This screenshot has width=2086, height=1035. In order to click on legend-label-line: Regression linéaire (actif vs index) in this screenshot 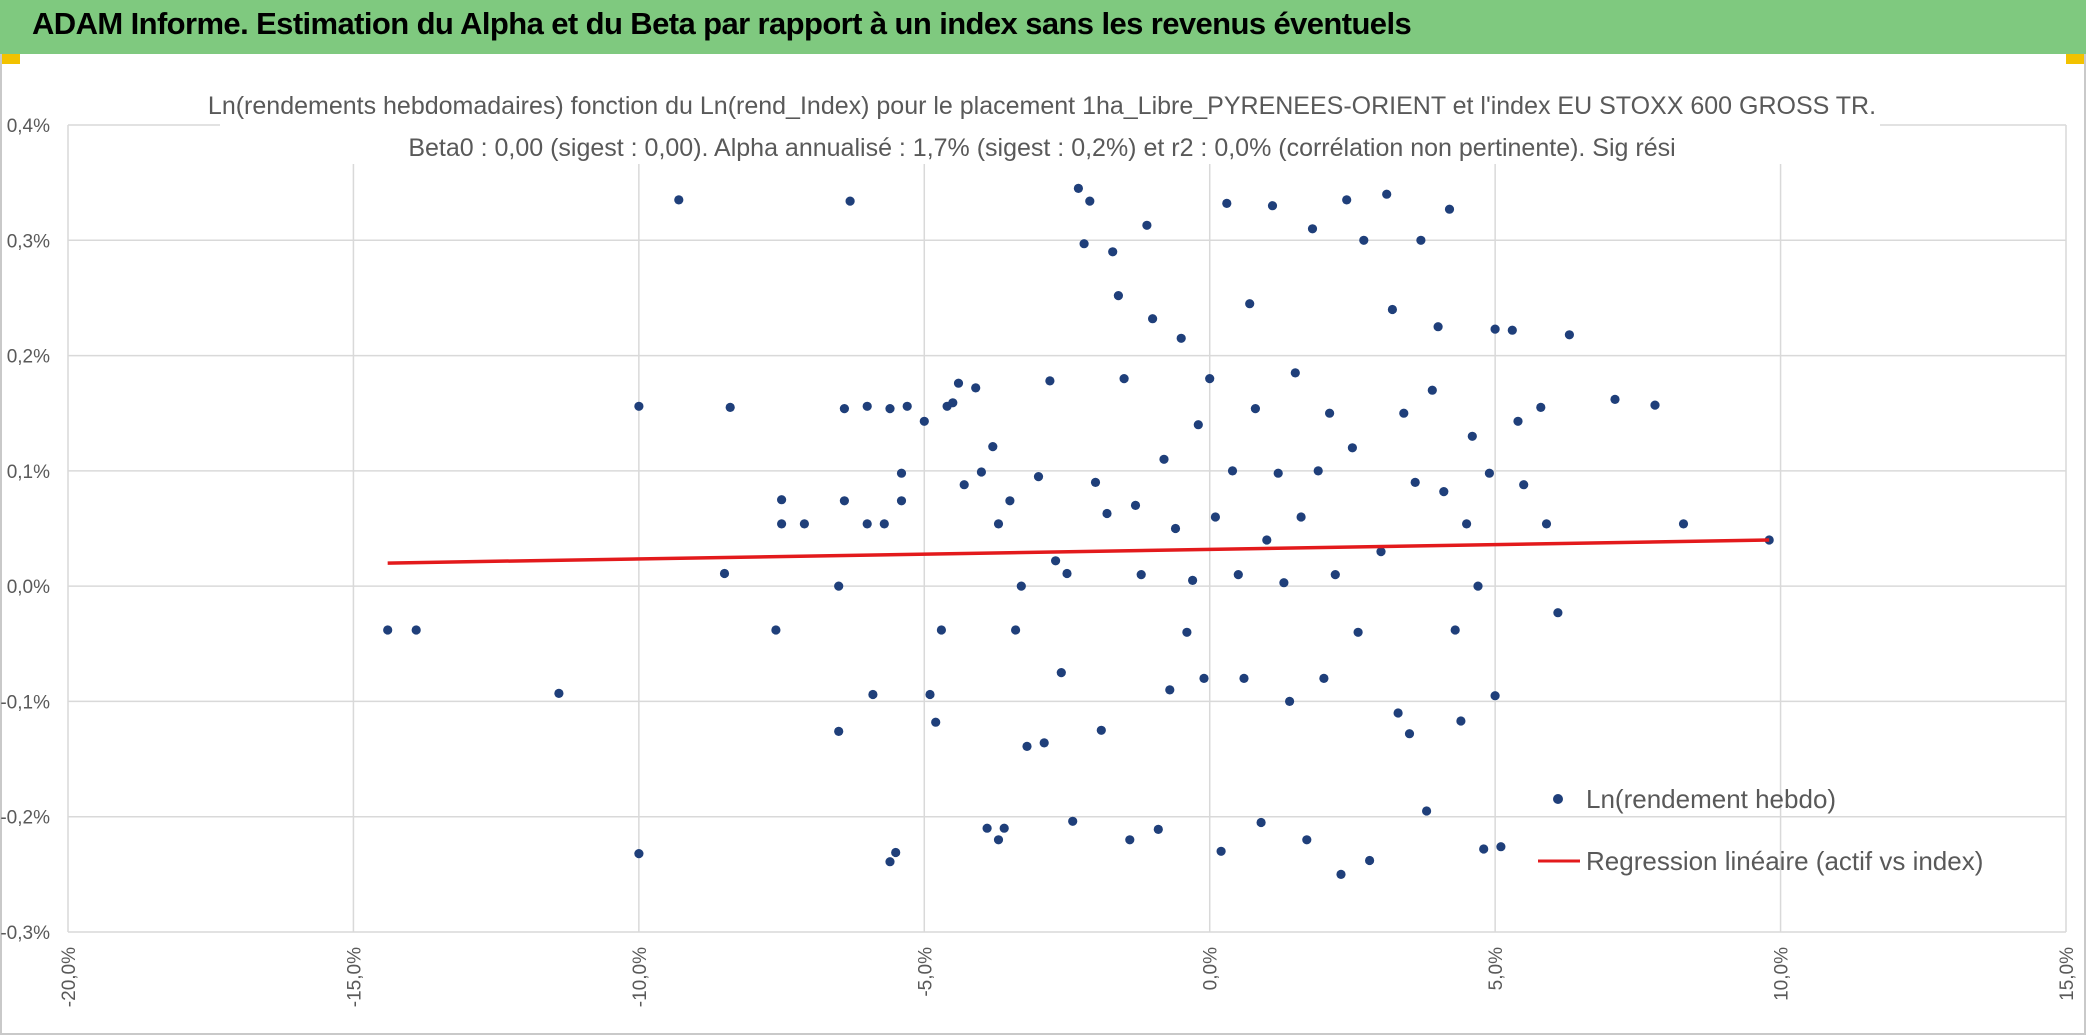, I will do `click(1784, 861)`.